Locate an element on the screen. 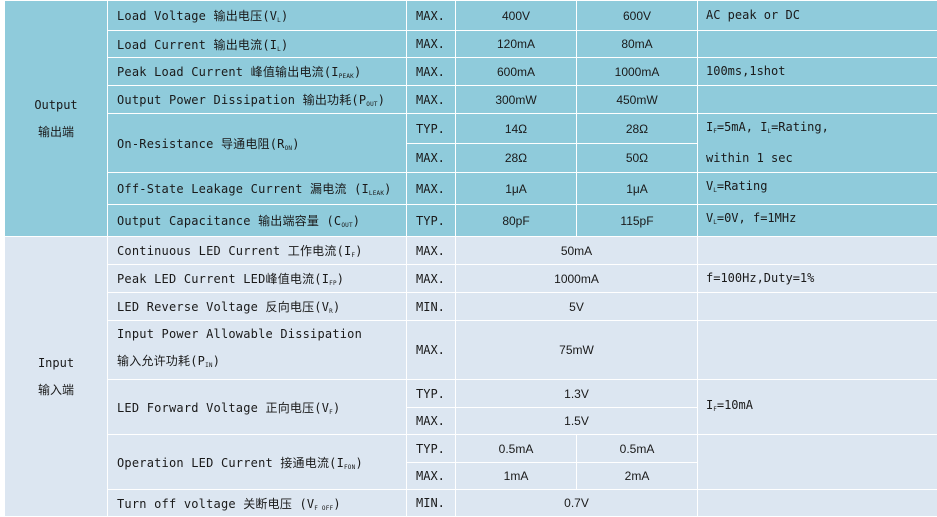 Image resolution: width=937 pixels, height=517 pixels. value-2: 50Ω is located at coordinates (637, 158).